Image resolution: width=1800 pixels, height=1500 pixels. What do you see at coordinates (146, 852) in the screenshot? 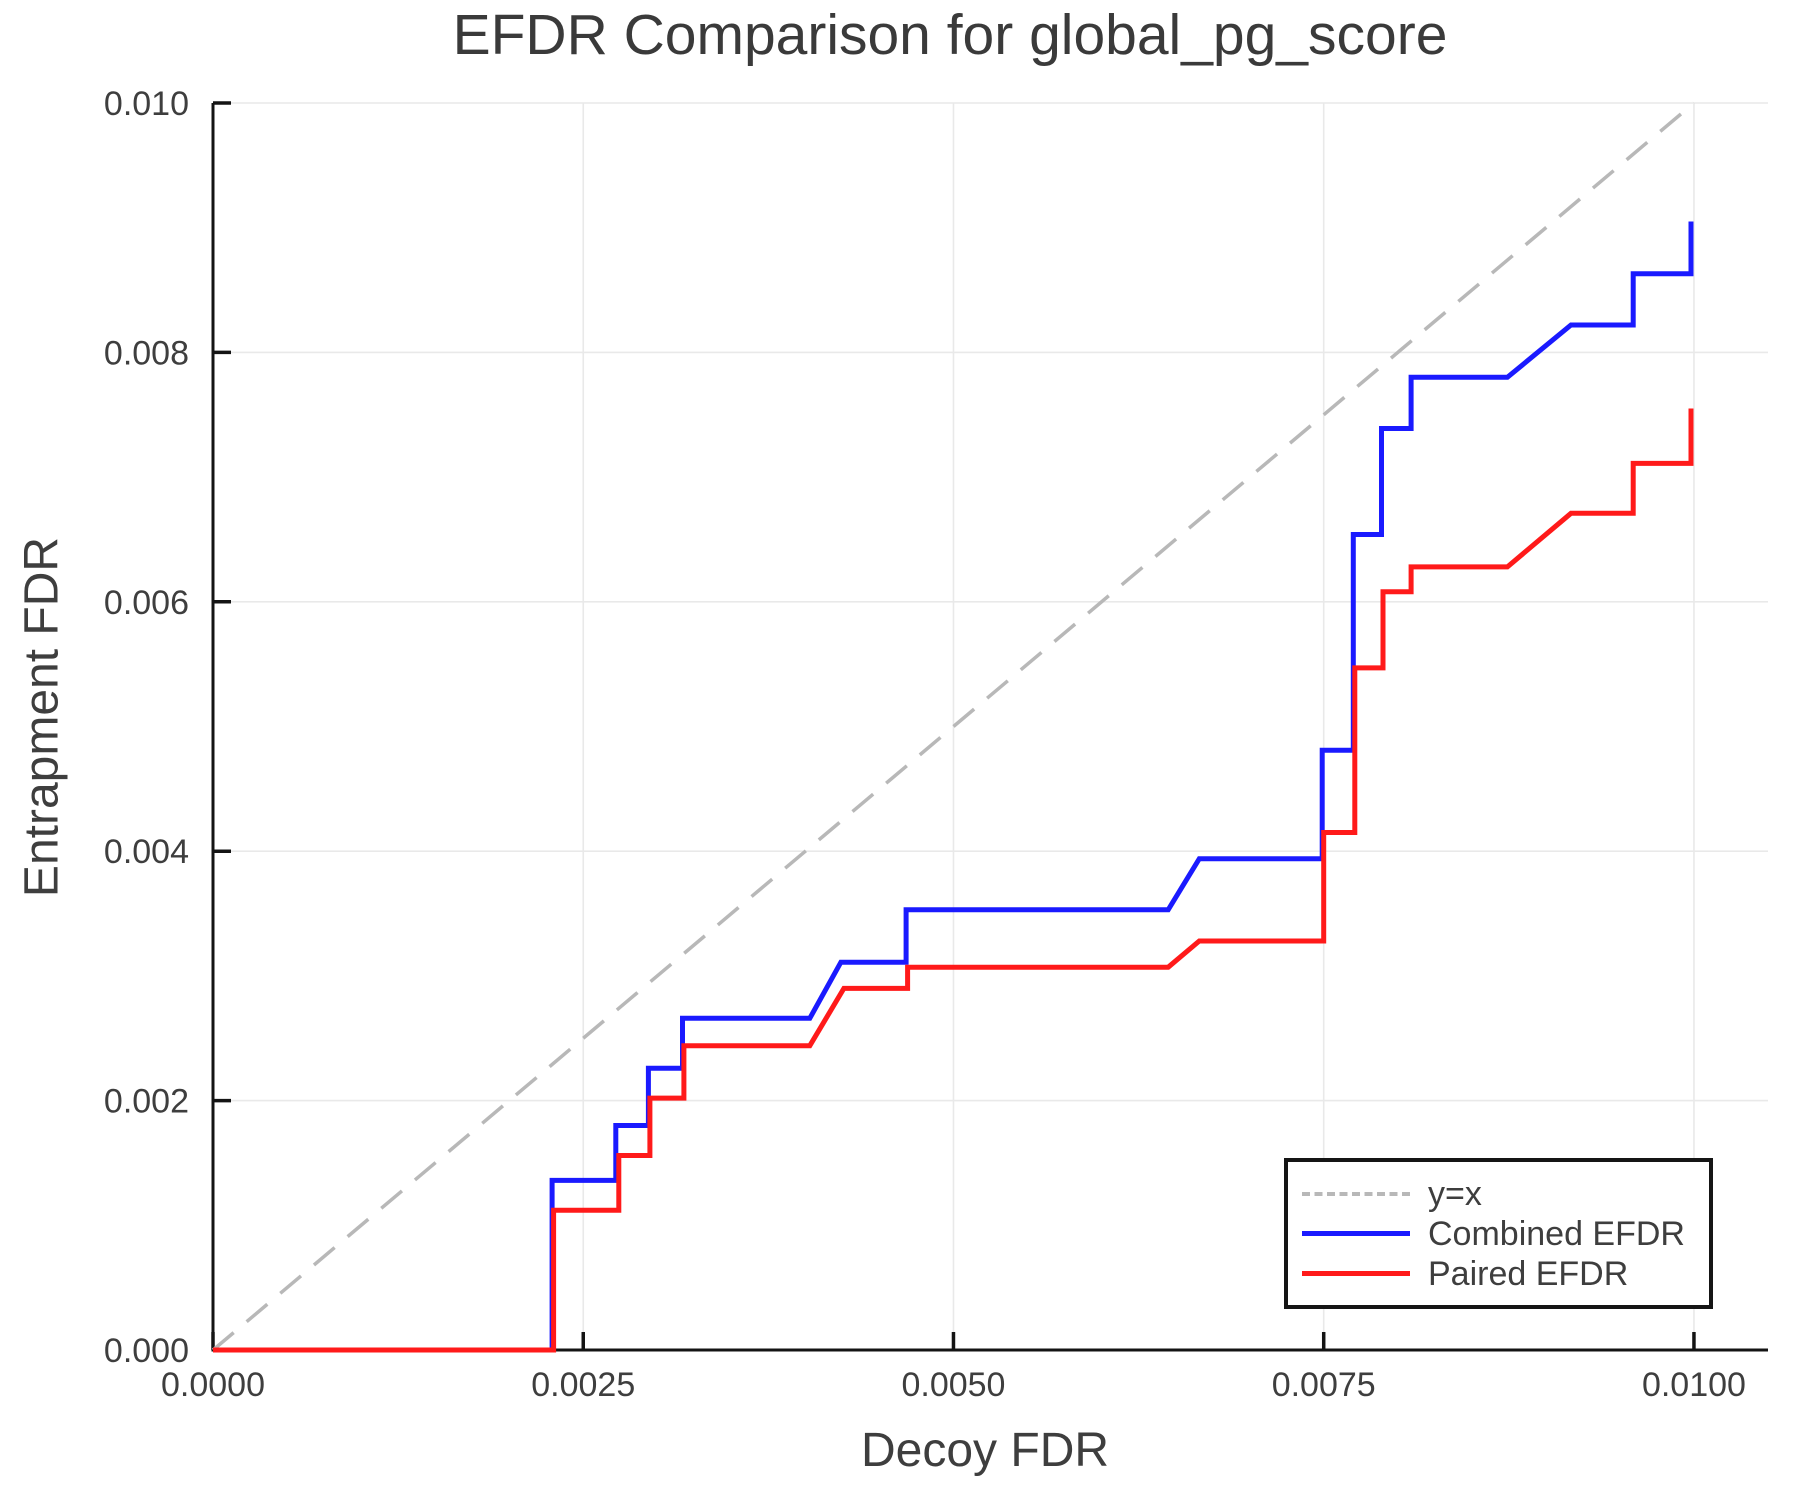
I see `y-tick-label: 0.004` at bounding box center [146, 852].